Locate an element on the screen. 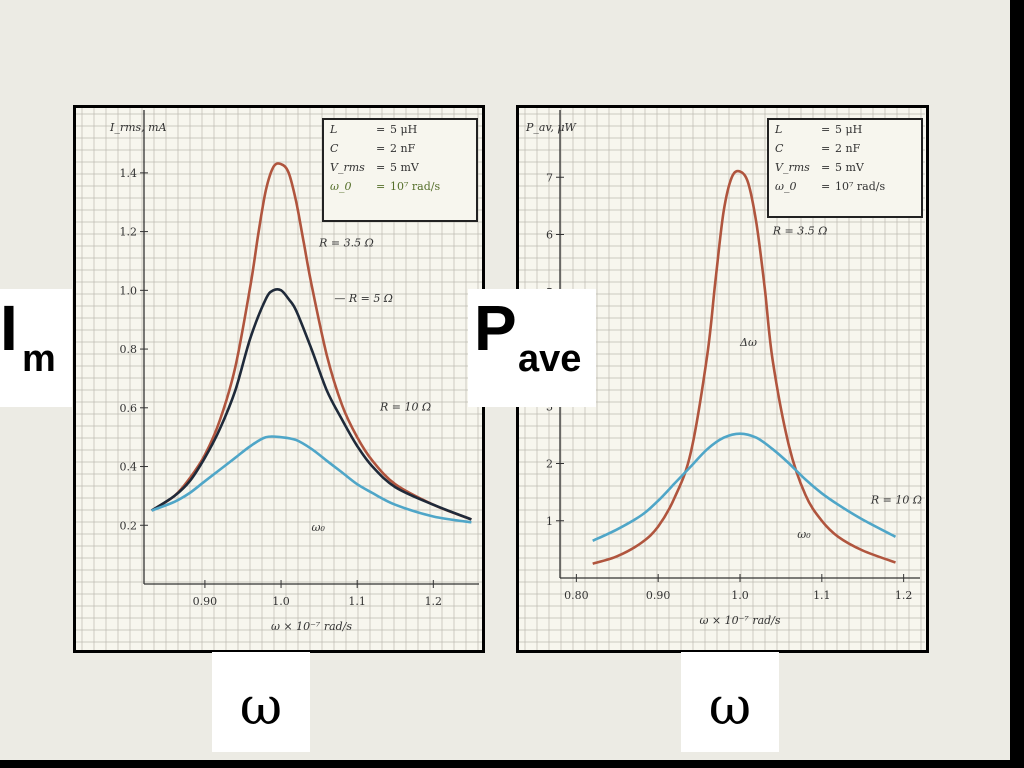 The height and width of the screenshot is (768, 1024). y-tick-label: 0.2 is located at coordinates (129, 525).